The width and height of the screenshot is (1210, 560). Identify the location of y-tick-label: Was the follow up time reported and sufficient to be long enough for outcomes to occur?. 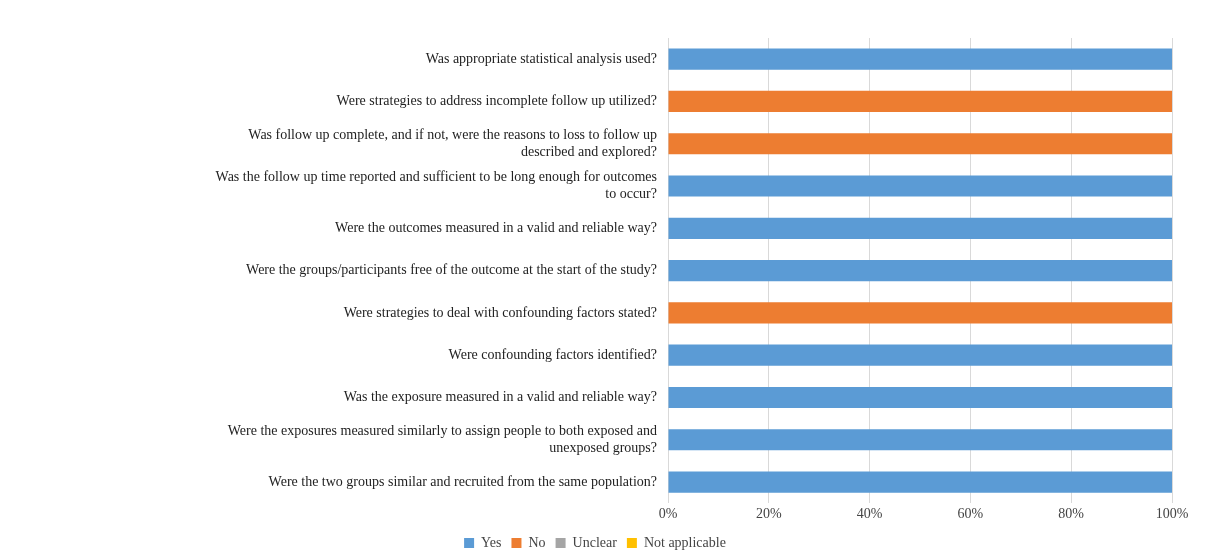
(436, 185).